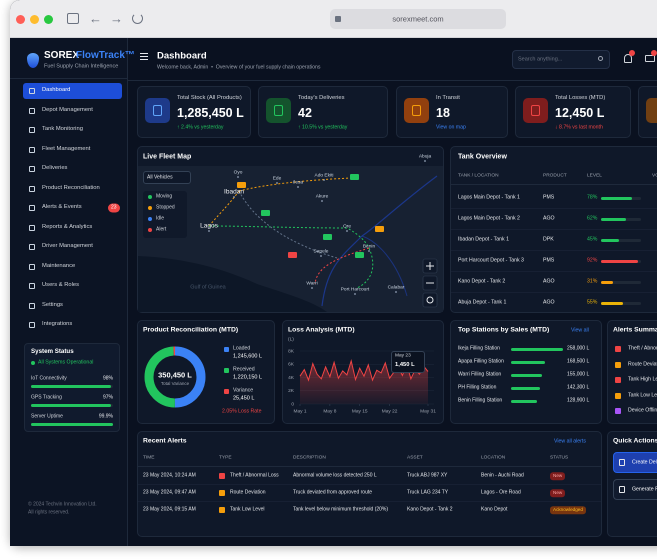 Image resolution: width=657 pixels, height=559 pixels. I want to click on header-divider, so click(392, 80).